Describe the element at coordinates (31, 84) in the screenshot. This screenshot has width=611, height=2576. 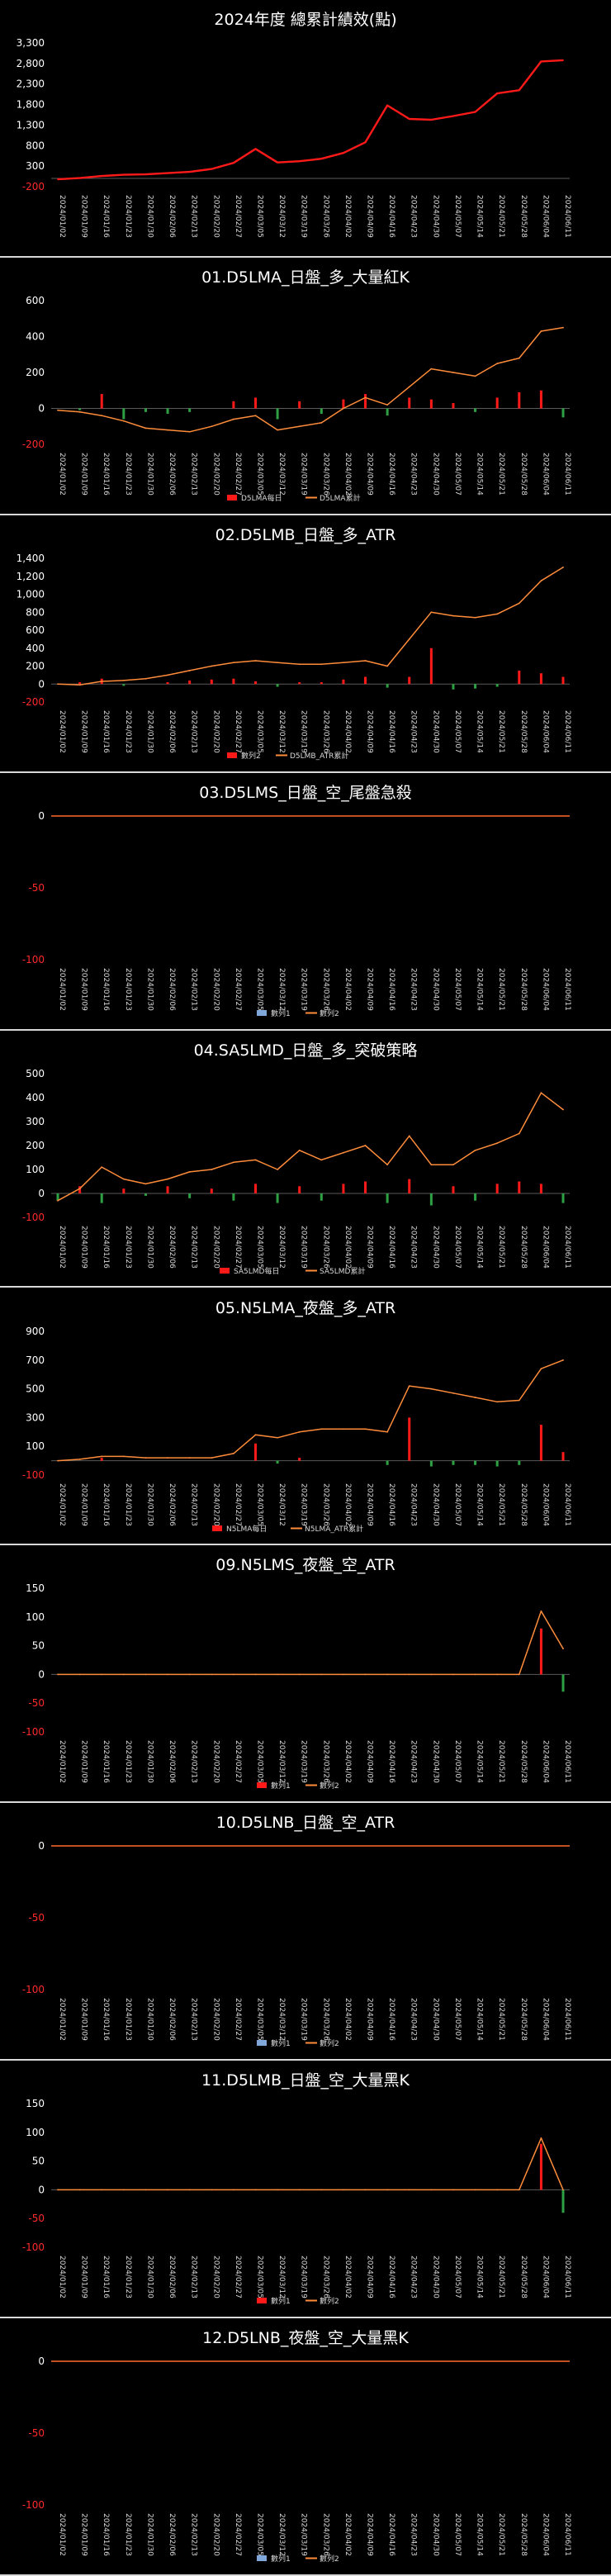
I see `y-tick-label: 2,300` at that location.